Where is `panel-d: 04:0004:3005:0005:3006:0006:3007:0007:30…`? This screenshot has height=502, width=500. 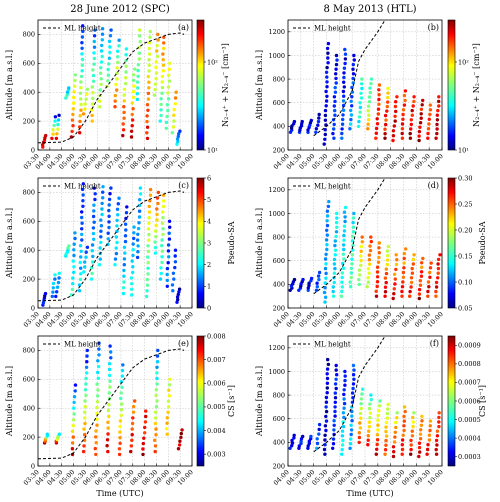
panel-d: 04:0004:3005:0005:3006:0006:3007:0007:30… is located at coordinates (371, 251).